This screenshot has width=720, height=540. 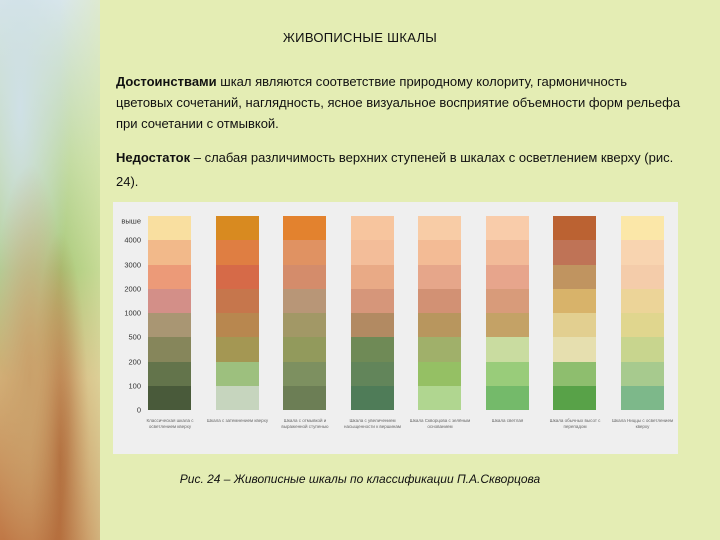 What do you see at coordinates (134, 337) in the screenshot?
I see `axis-label: 500` at bounding box center [134, 337].